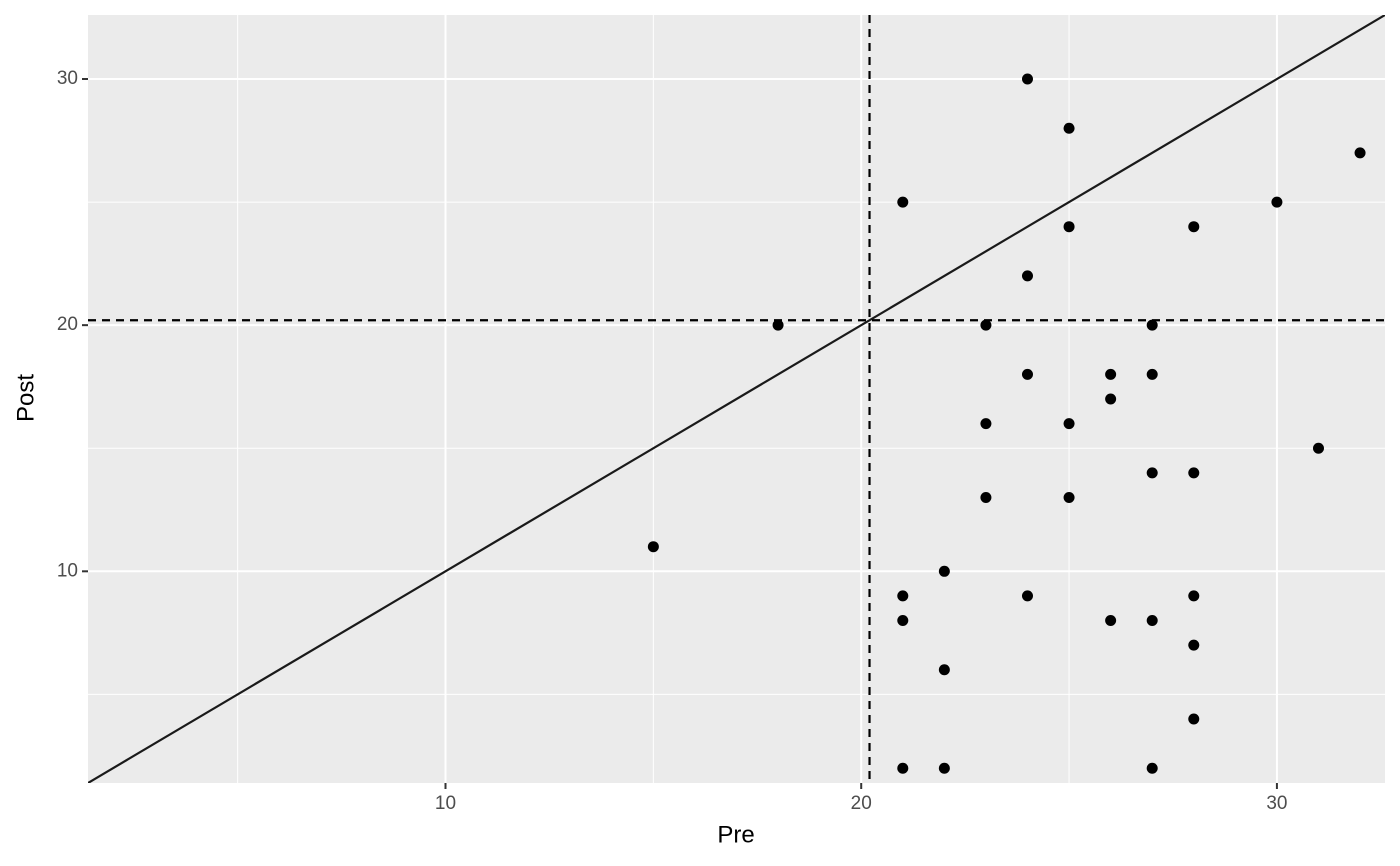  I want to click on y-tick-label: 20, so click(67, 324).